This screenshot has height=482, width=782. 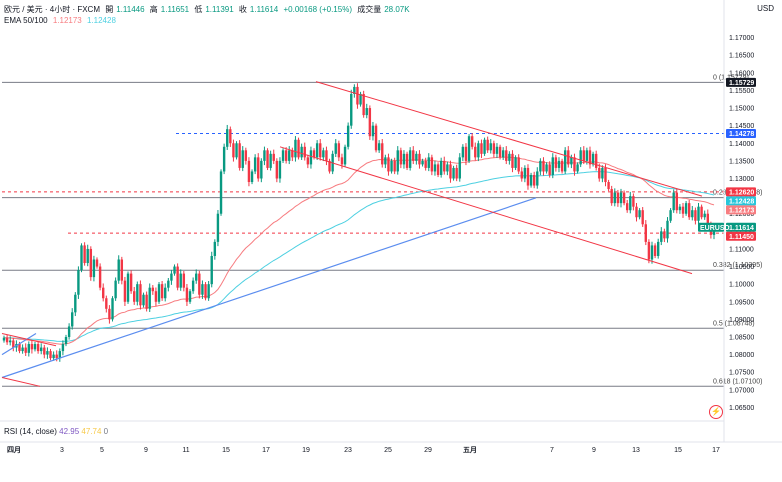 What do you see at coordinates (741, 91) in the screenshot?
I see `y-tick-label: 1.15500` at bounding box center [741, 91].